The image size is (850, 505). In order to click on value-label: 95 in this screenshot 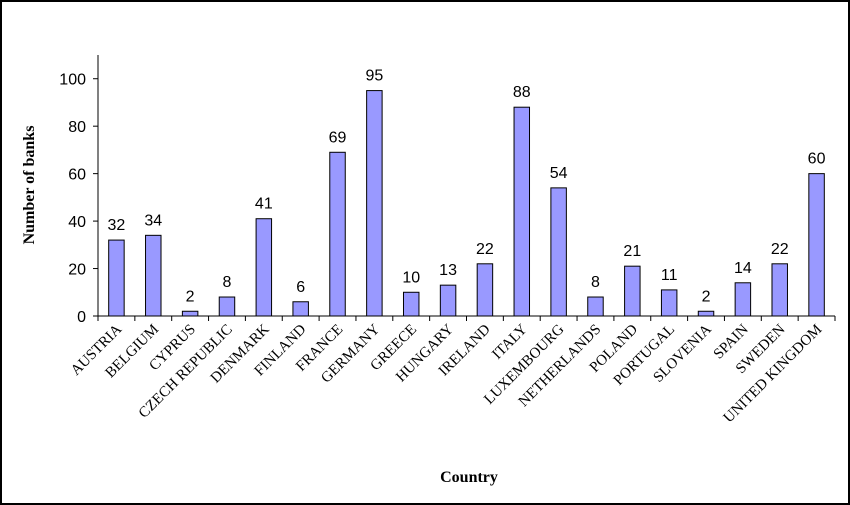, I will do `click(374, 76)`.